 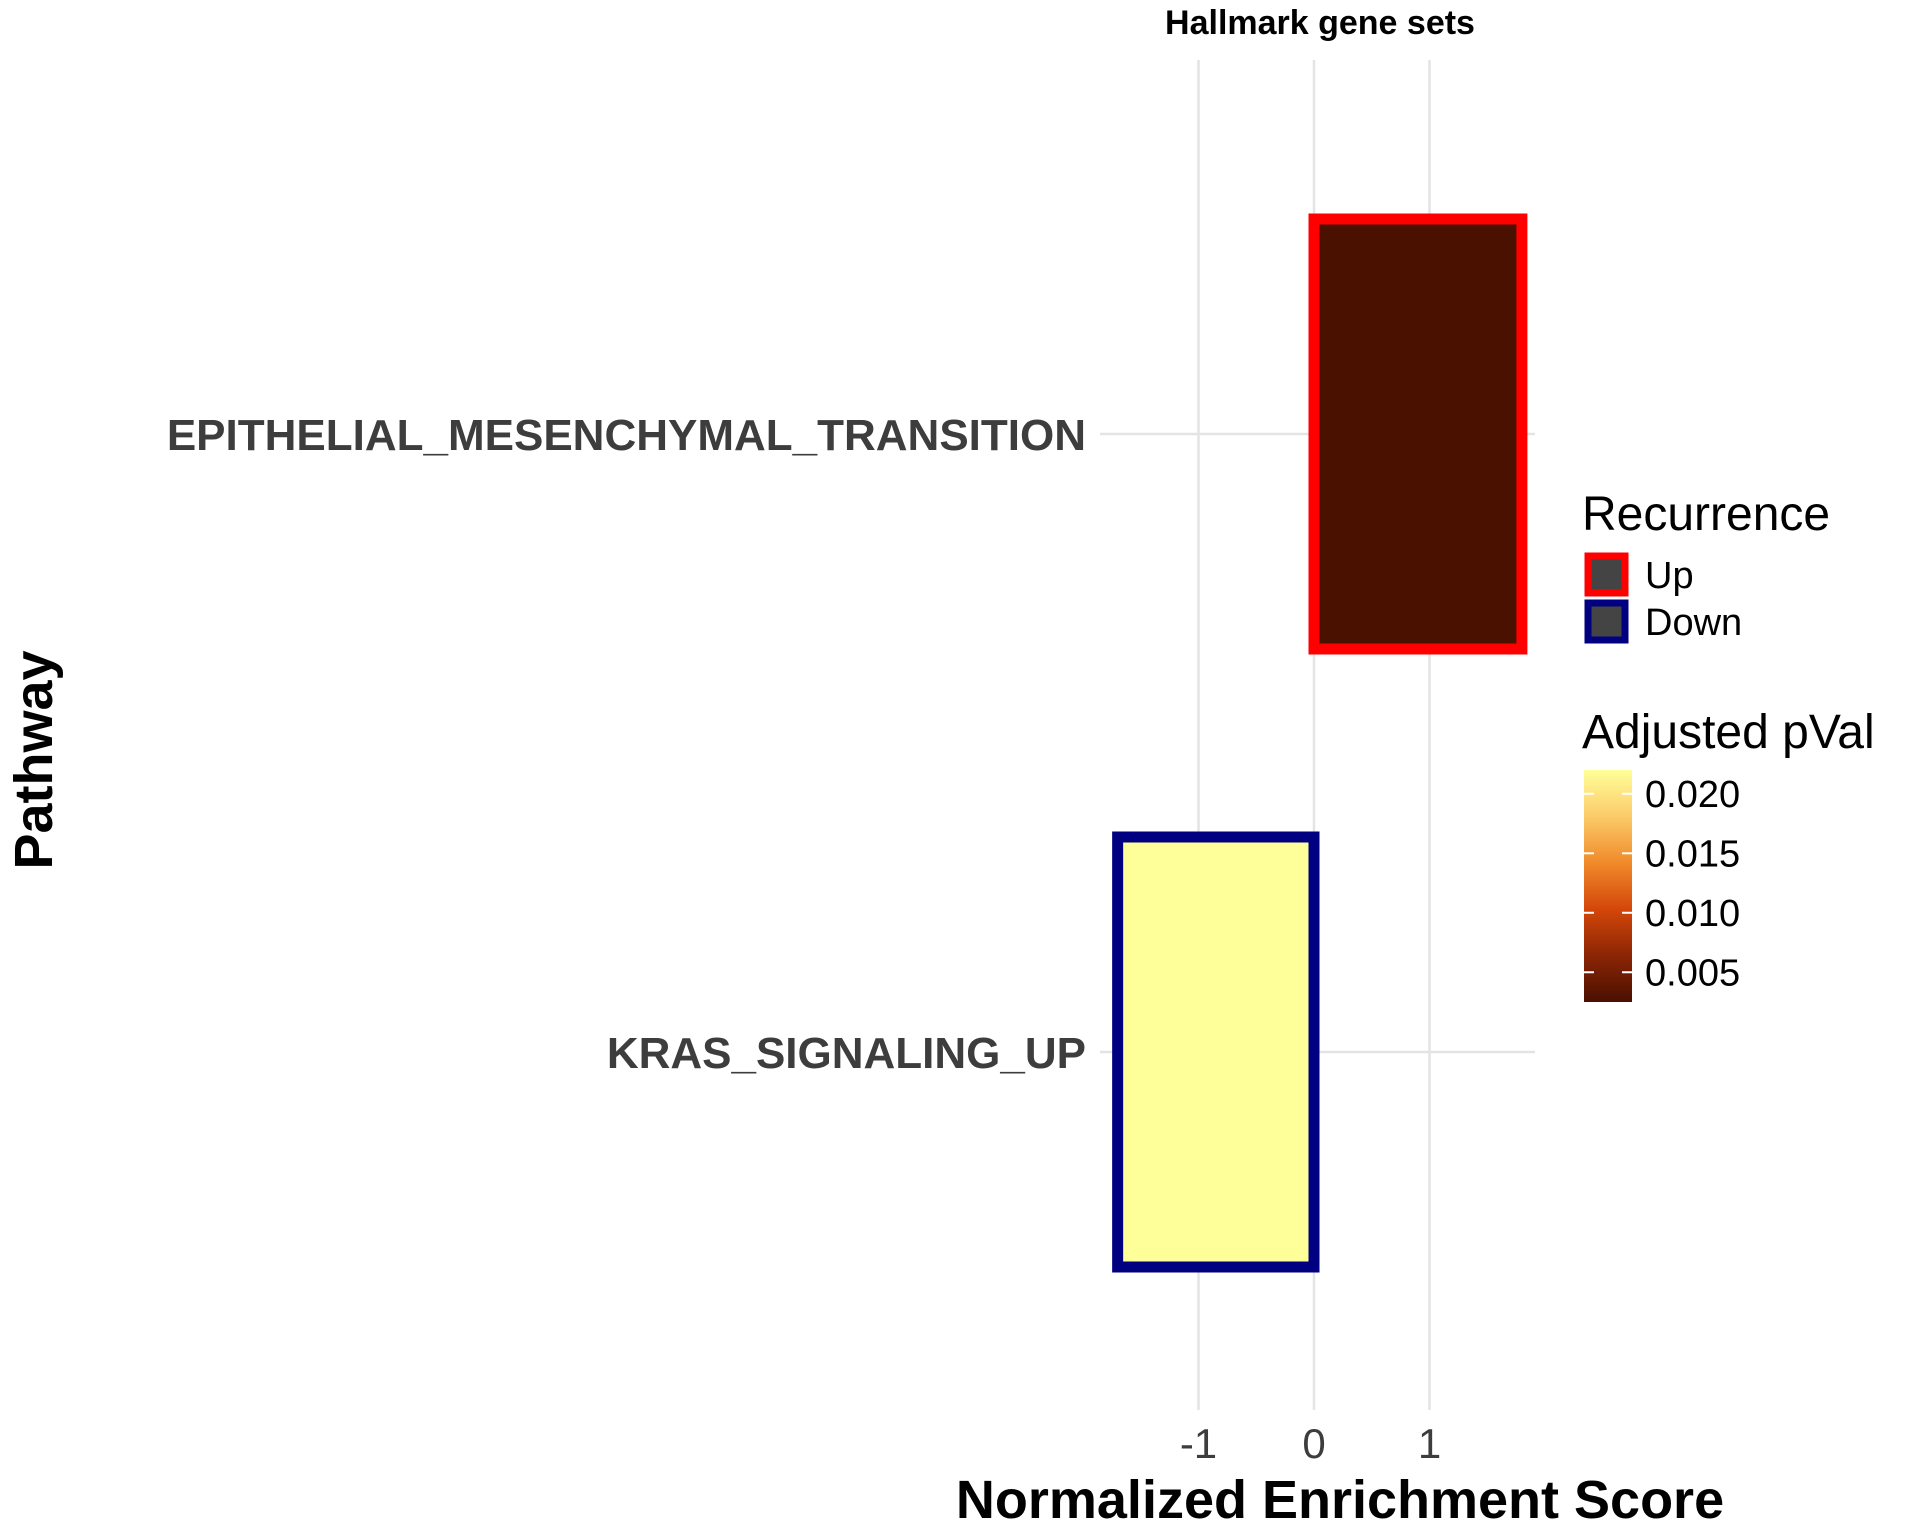 I want to click on colorbar-tick-label: 0.020, so click(x=1692, y=795).